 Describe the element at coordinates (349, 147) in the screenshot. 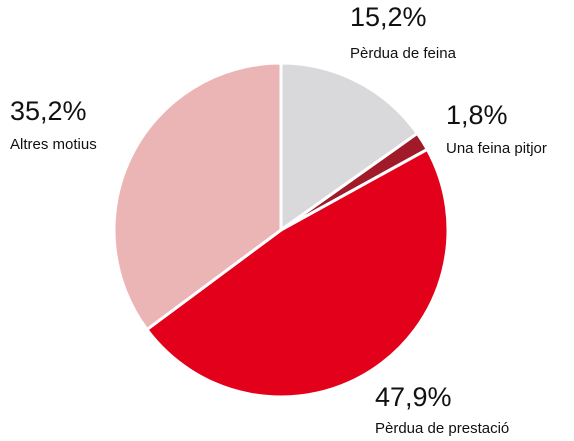

I see `pie-slice` at that location.